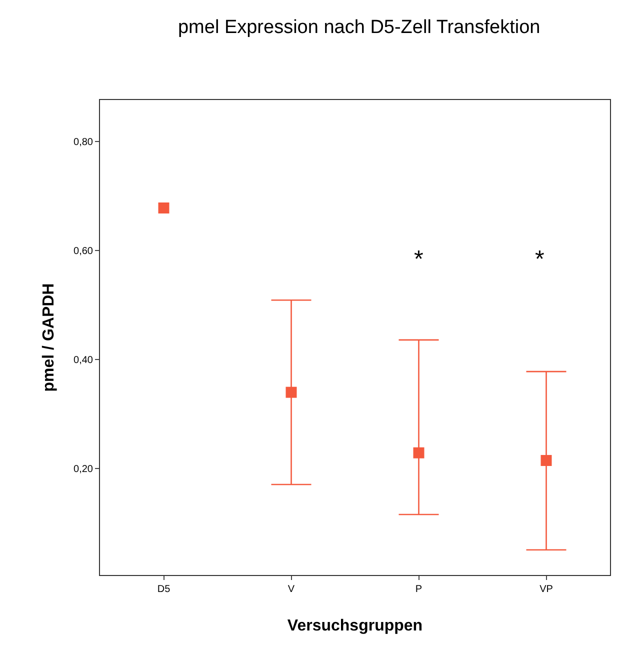 The height and width of the screenshot is (655, 630). What do you see at coordinates (84, 252) in the screenshot?
I see `y-tick-label: 0,60` at bounding box center [84, 252].